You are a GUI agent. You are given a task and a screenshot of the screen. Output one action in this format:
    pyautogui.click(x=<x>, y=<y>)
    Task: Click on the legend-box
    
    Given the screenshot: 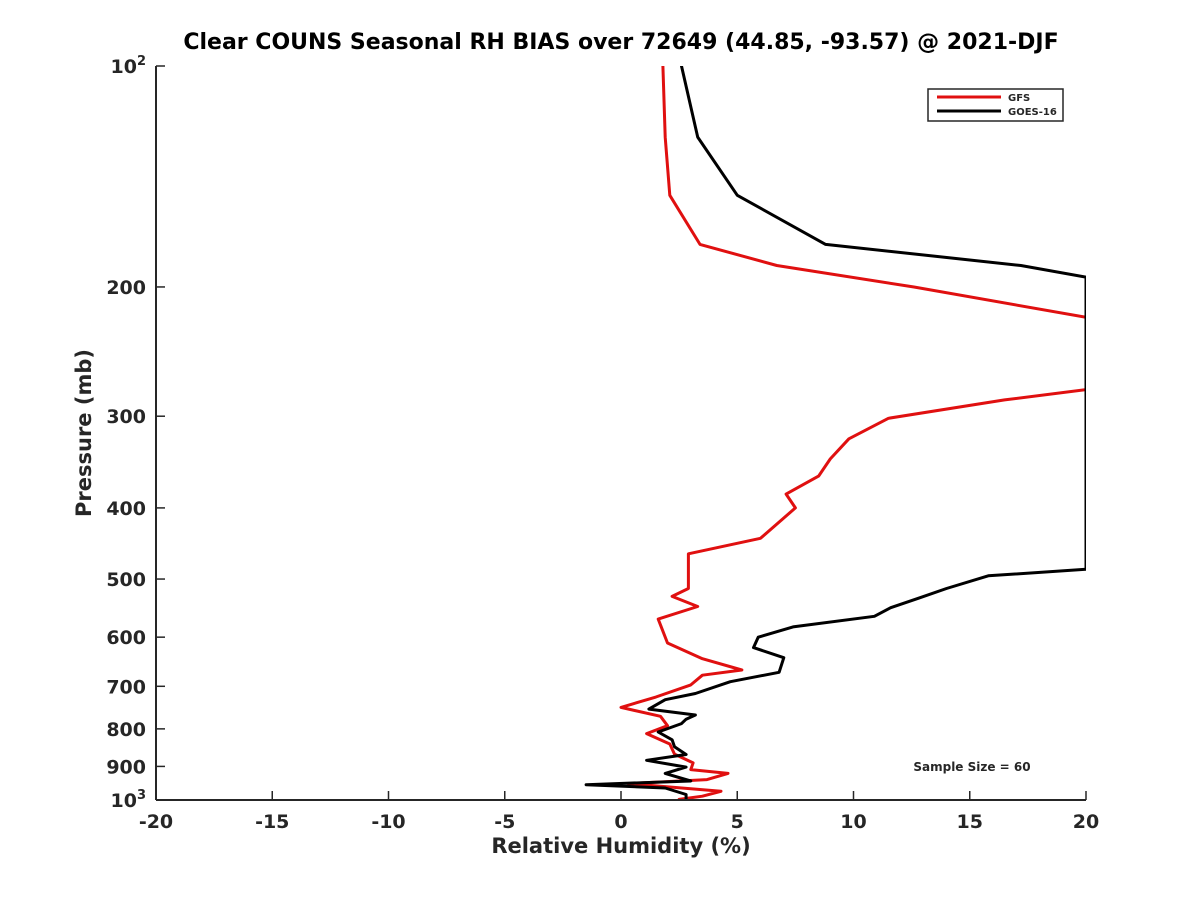 What is the action you would take?
    pyautogui.click(x=995, y=105)
    